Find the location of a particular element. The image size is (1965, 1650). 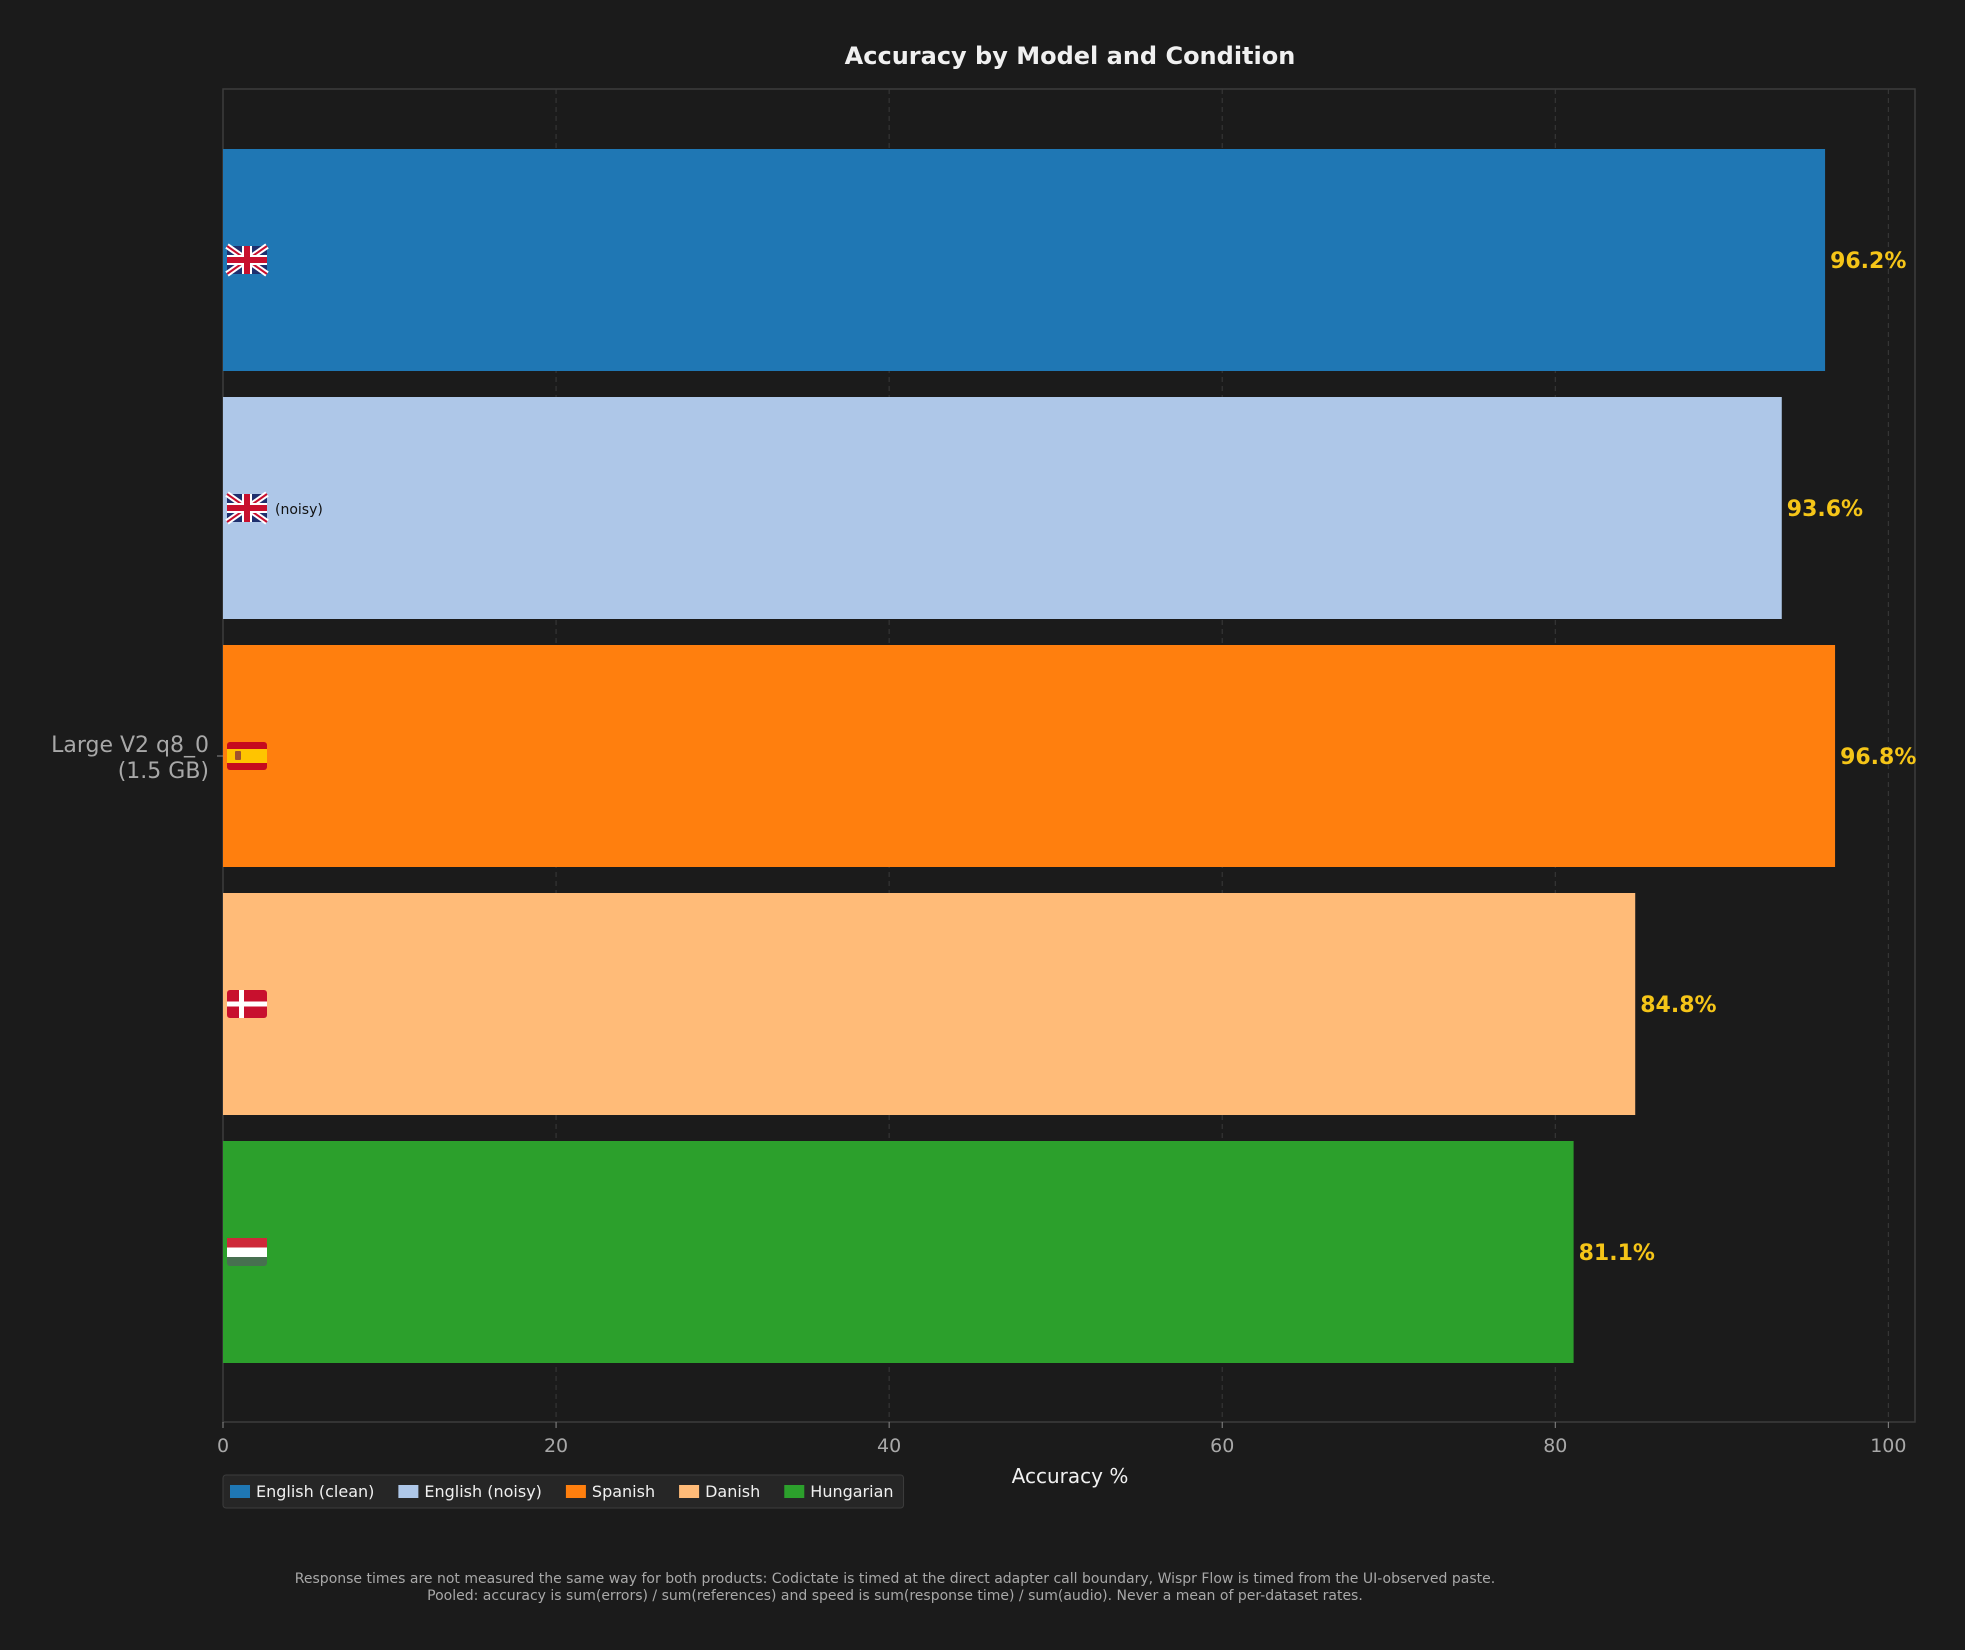

bar-value-label: 81.1% is located at coordinates (1617, 1253).